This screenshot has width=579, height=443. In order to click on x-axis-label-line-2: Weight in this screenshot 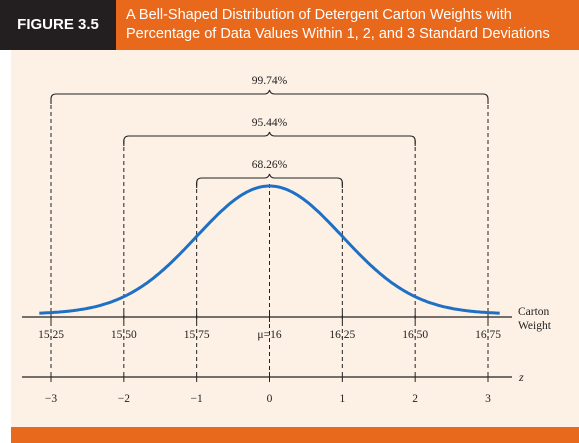, I will do `click(535, 326)`.